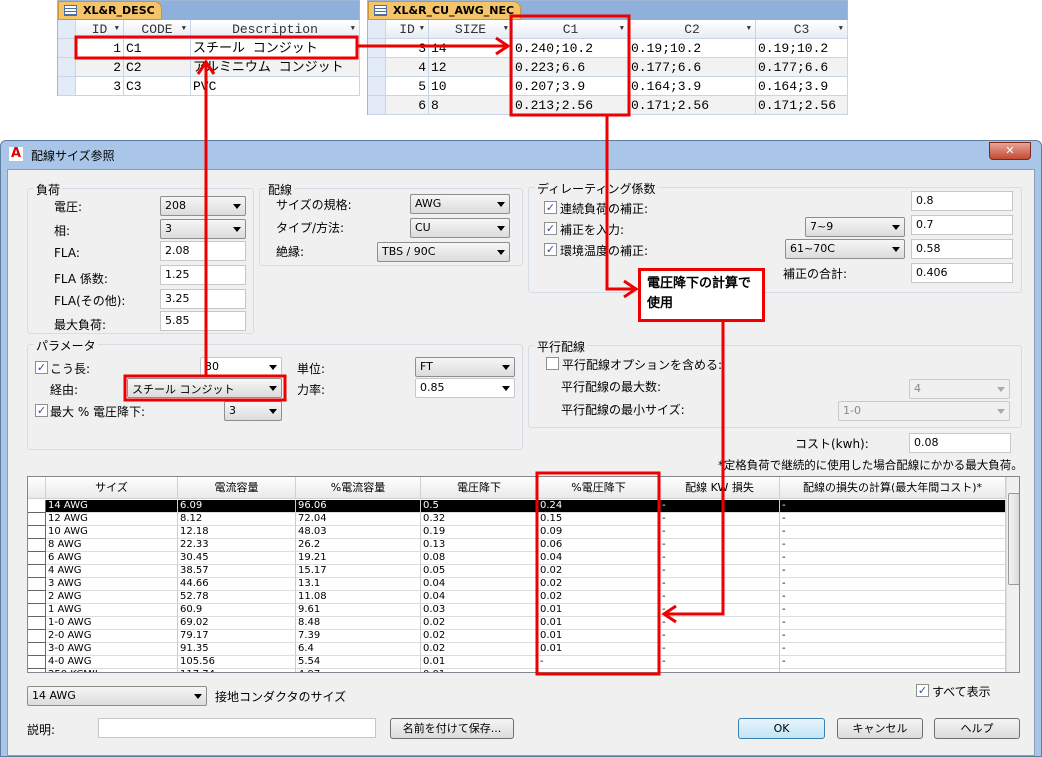  Describe the element at coordinates (517, 506) in the screenshot. I see `grid-row: 14 AWG 6.09 96.06 0.5 0.24- -` at that location.